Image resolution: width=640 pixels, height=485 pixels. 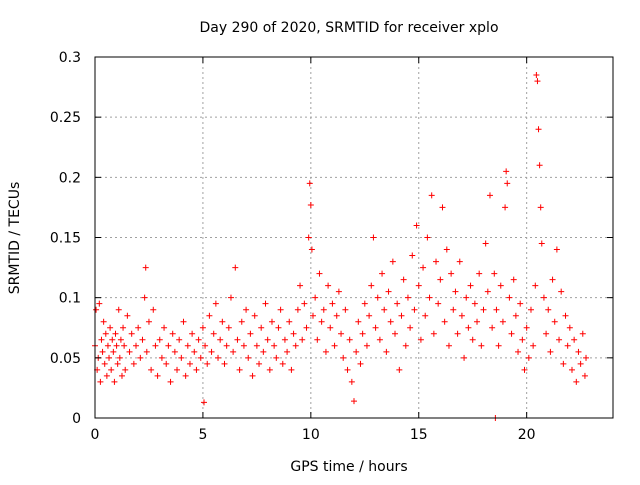 I want to click on y-tick-label: 0, so click(x=76, y=419).